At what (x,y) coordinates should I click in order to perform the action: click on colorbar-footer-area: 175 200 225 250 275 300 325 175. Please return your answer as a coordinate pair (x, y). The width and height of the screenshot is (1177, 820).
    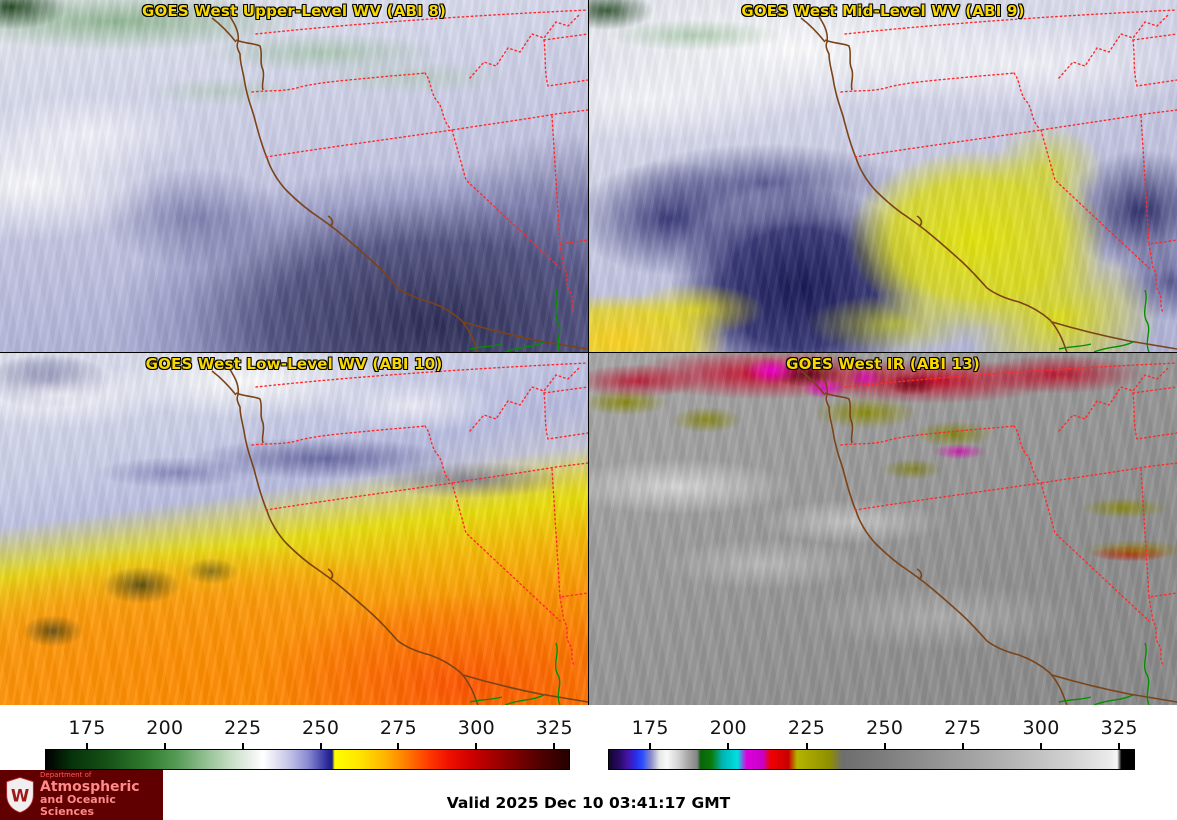
    Looking at the image, I should click on (588, 762).